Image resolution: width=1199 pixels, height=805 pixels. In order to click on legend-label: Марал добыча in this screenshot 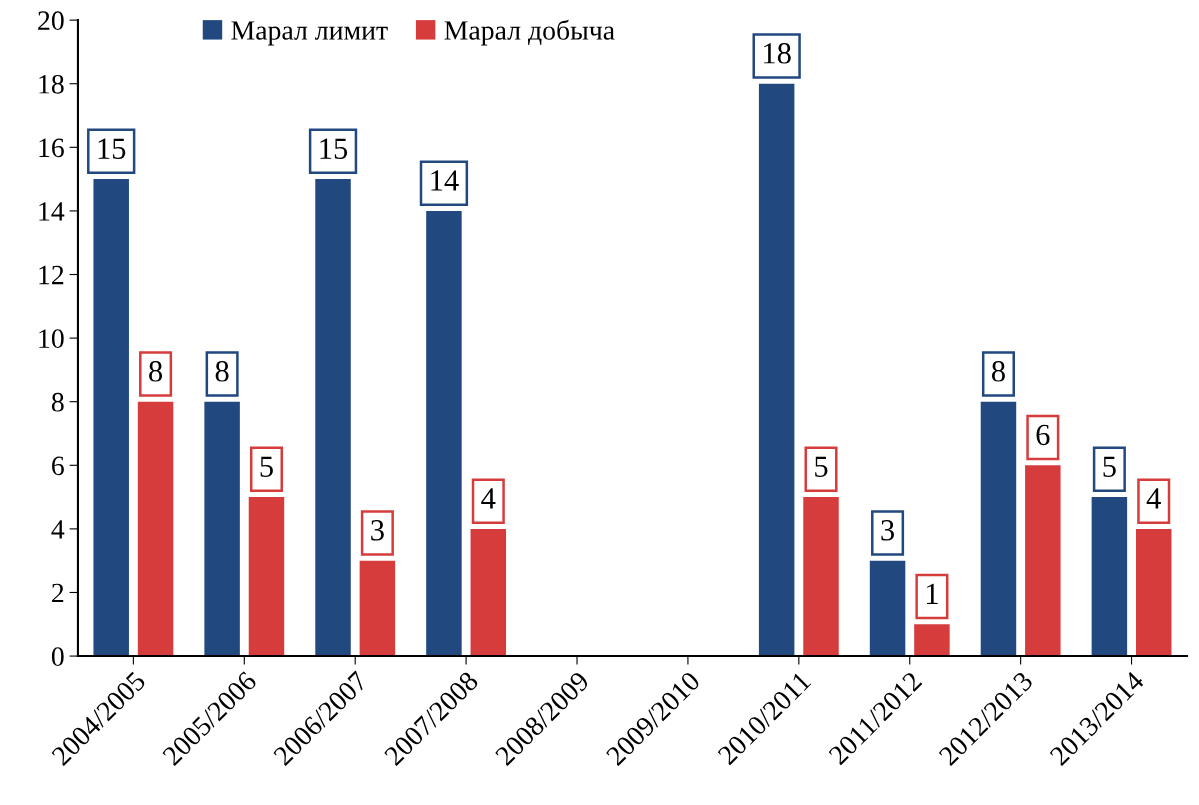, I will do `click(529, 32)`.